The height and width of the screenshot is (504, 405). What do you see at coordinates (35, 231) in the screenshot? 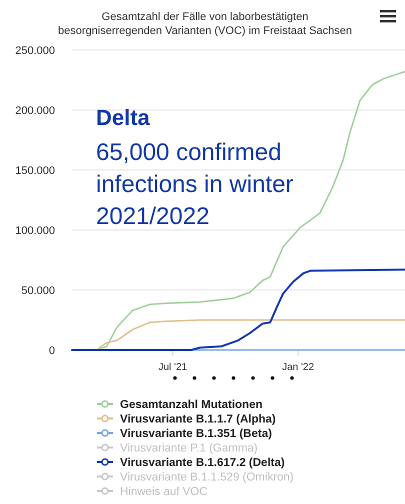
I see `y-tick-label: 100.000` at bounding box center [35, 231].